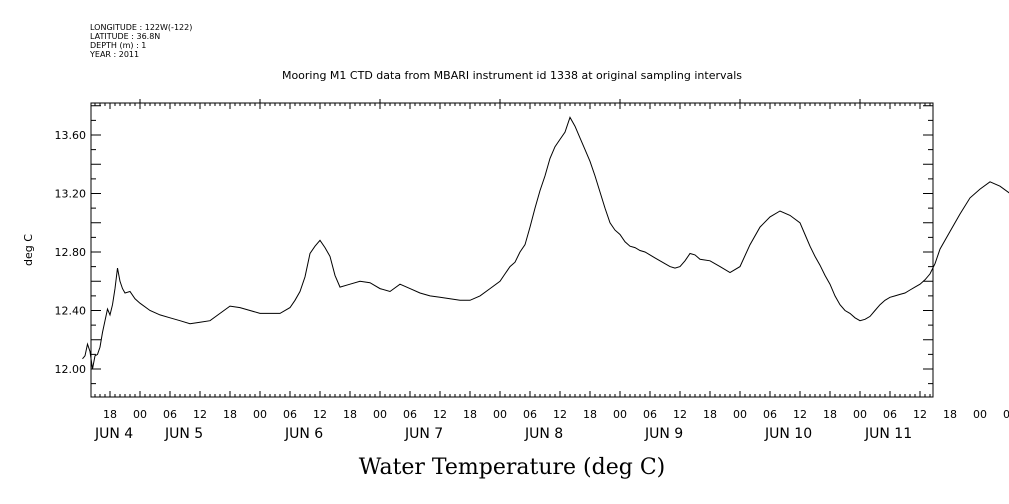 The image size is (1009, 504). Describe the element at coordinates (125, 36) in the screenshot. I see `latitude-label: LATITUDE : 36.8N` at that location.